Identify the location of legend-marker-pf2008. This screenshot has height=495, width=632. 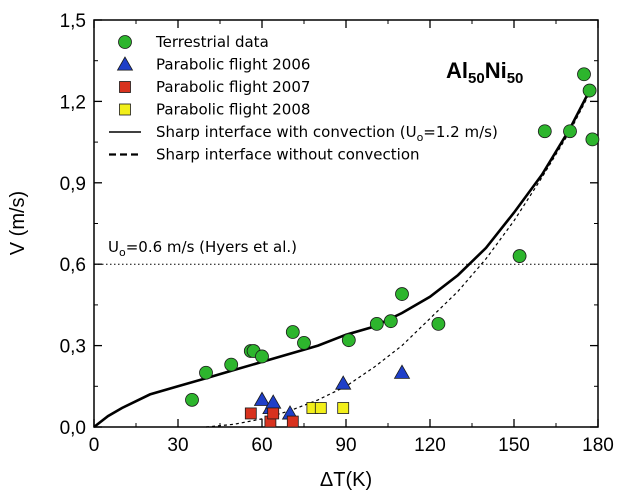
(125, 109).